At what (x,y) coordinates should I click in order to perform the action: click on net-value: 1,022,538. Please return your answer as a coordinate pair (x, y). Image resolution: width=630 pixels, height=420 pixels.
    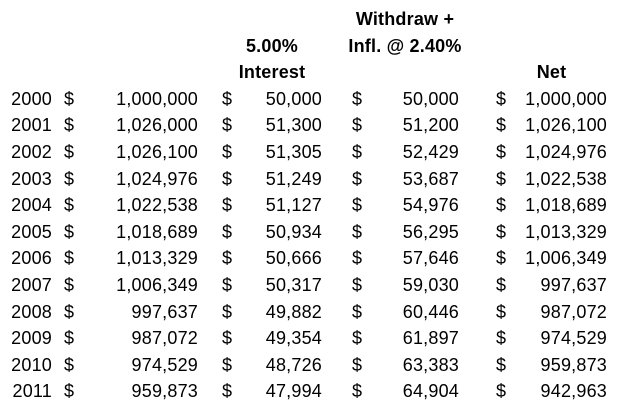
    Looking at the image, I should click on (566, 178).